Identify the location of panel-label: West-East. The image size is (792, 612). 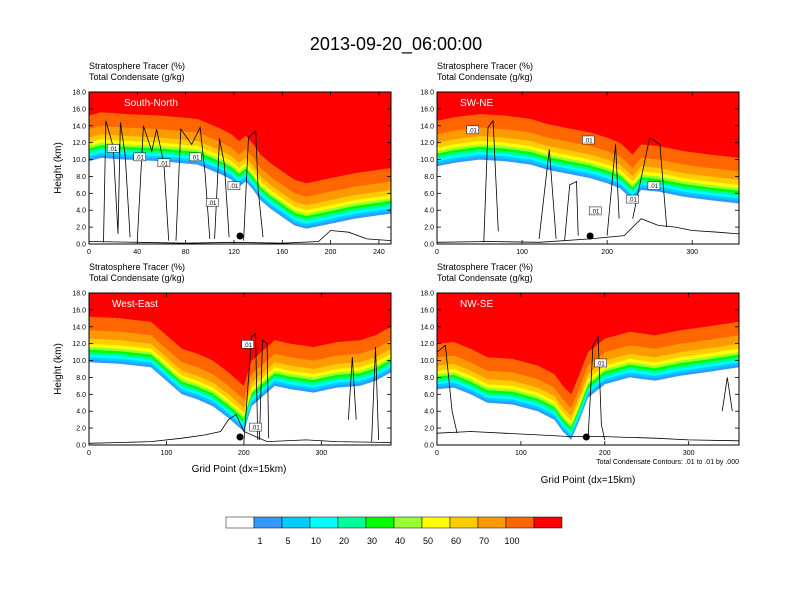
(135, 304).